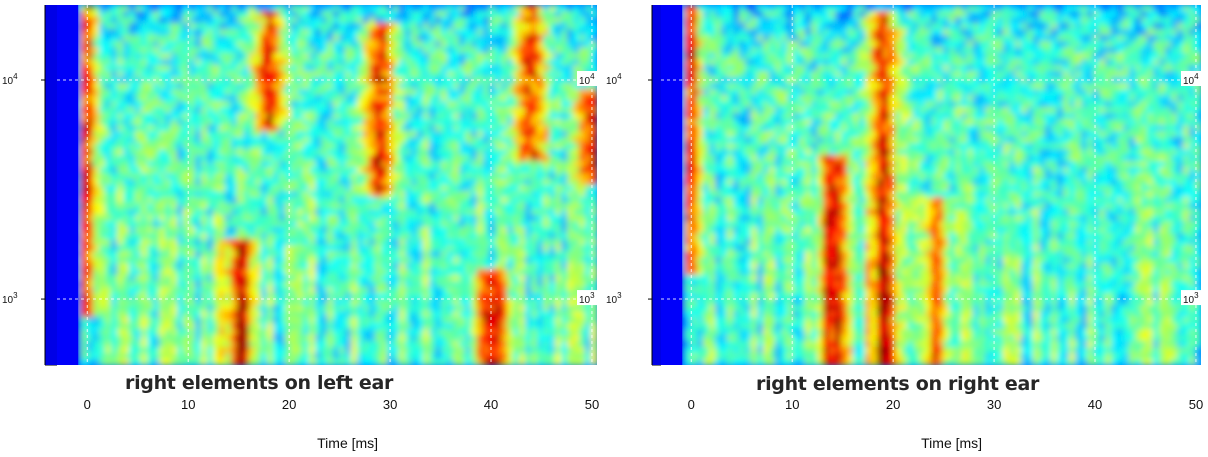 The width and height of the screenshot is (1208, 457). What do you see at coordinates (898, 384) in the screenshot?
I see `panel-caption: right elements on right ear` at bounding box center [898, 384].